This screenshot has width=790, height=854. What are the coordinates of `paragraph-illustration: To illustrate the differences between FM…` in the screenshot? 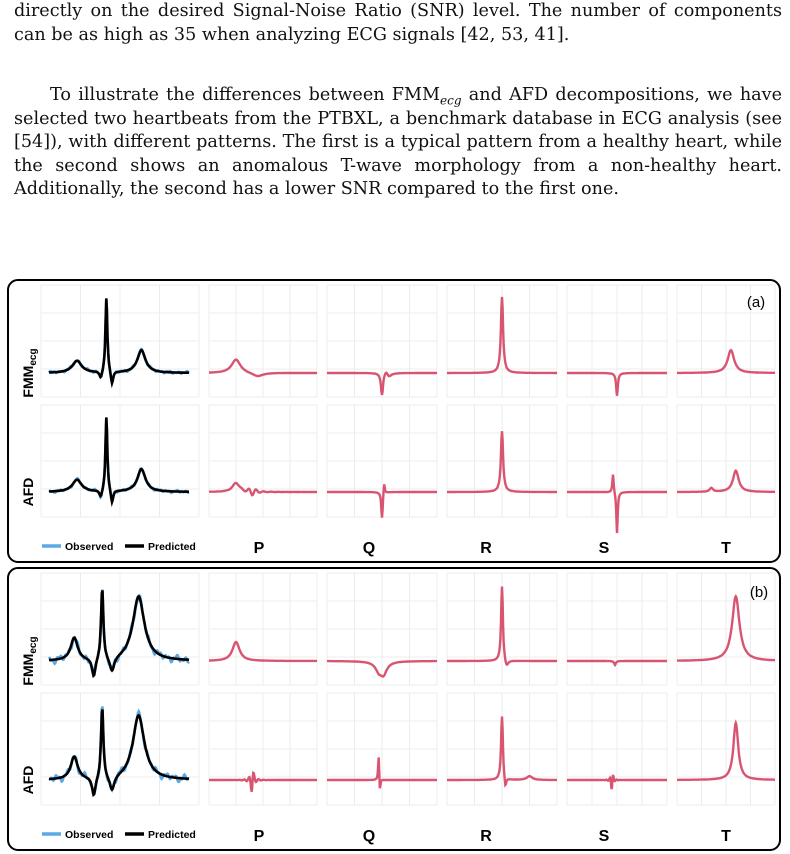 It's located at (398, 143).